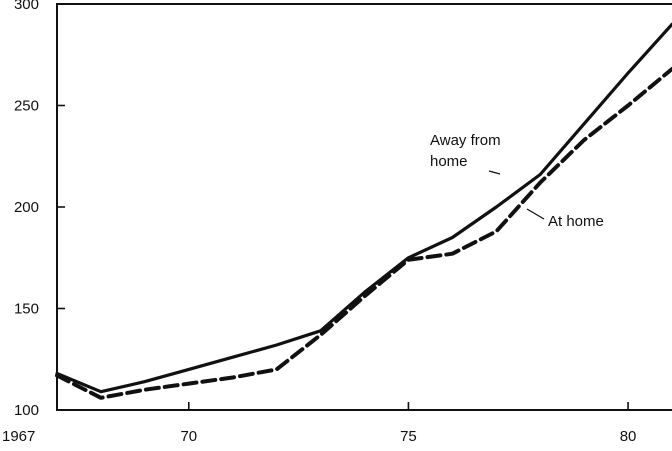  I want to click on x-tick-label-0: 1967, so click(18, 436).